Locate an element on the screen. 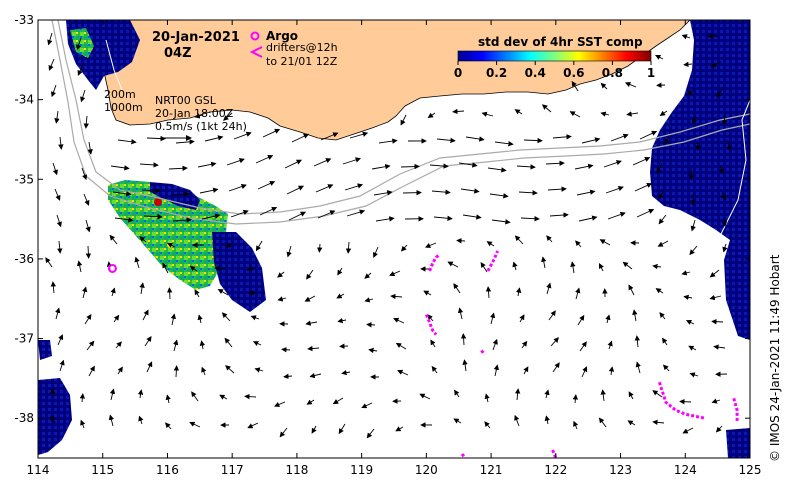  y-tick-label: -38 is located at coordinates (24, 418).